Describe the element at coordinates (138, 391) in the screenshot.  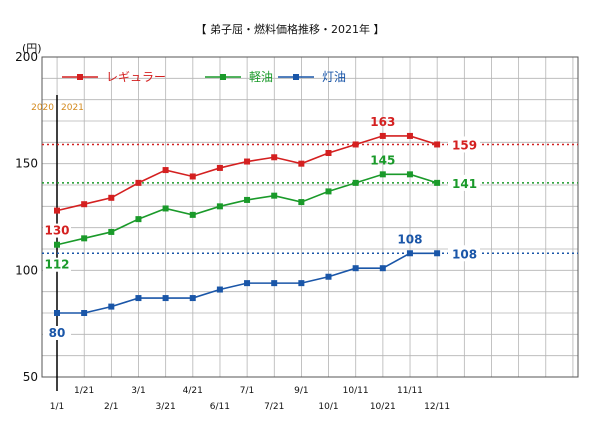
I see `x-tick-label: 3/1` at that location.